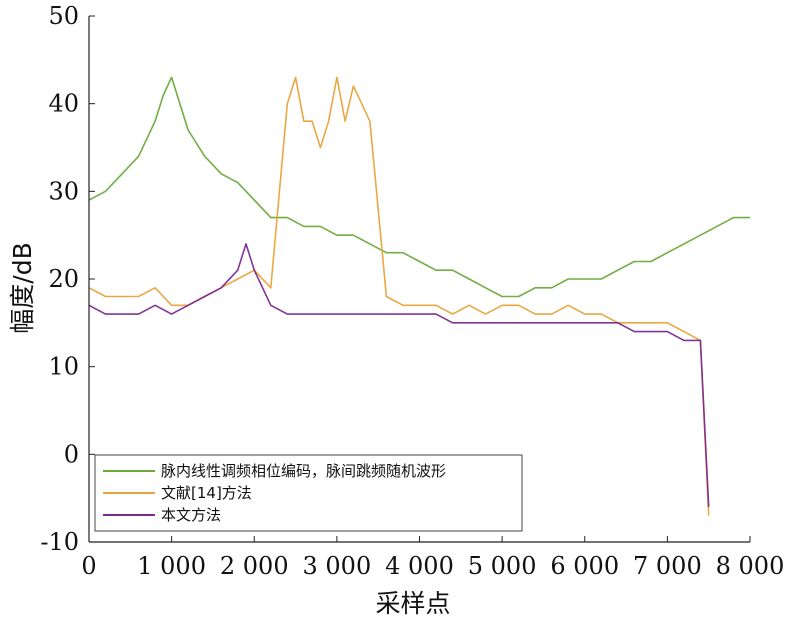  I want to click on y-tick-label: 10, so click(63, 367).